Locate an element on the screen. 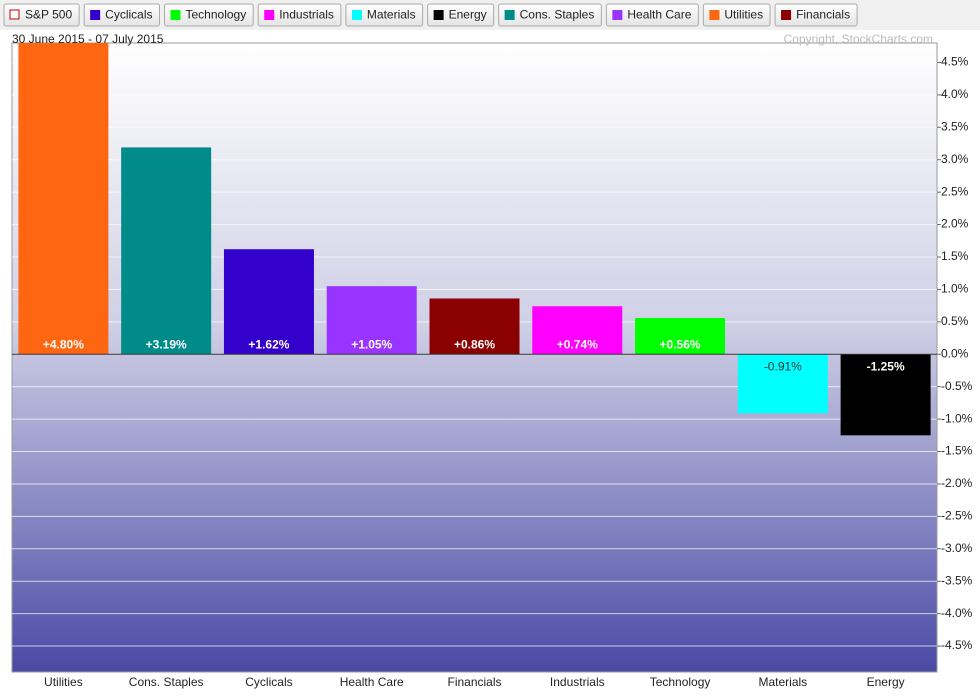 The image size is (980, 698). y-tick-label: -3.0% is located at coordinates (957, 548).